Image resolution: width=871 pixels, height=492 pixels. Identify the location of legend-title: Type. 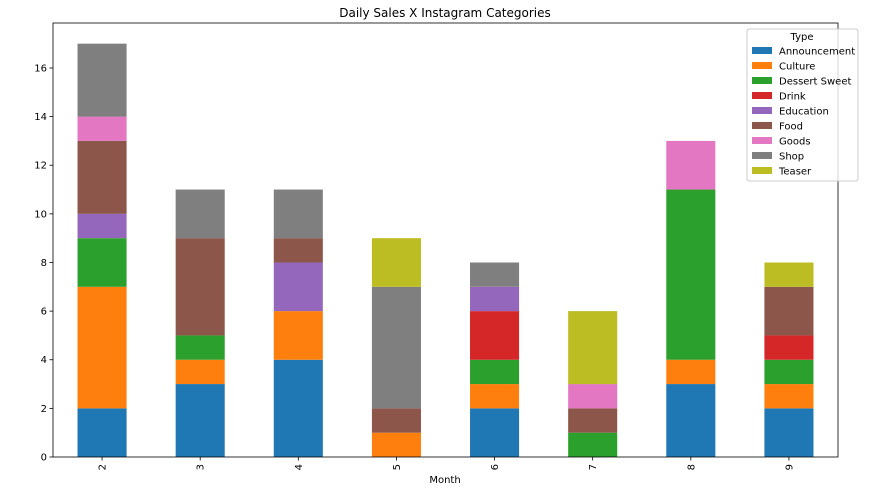
(802, 37).